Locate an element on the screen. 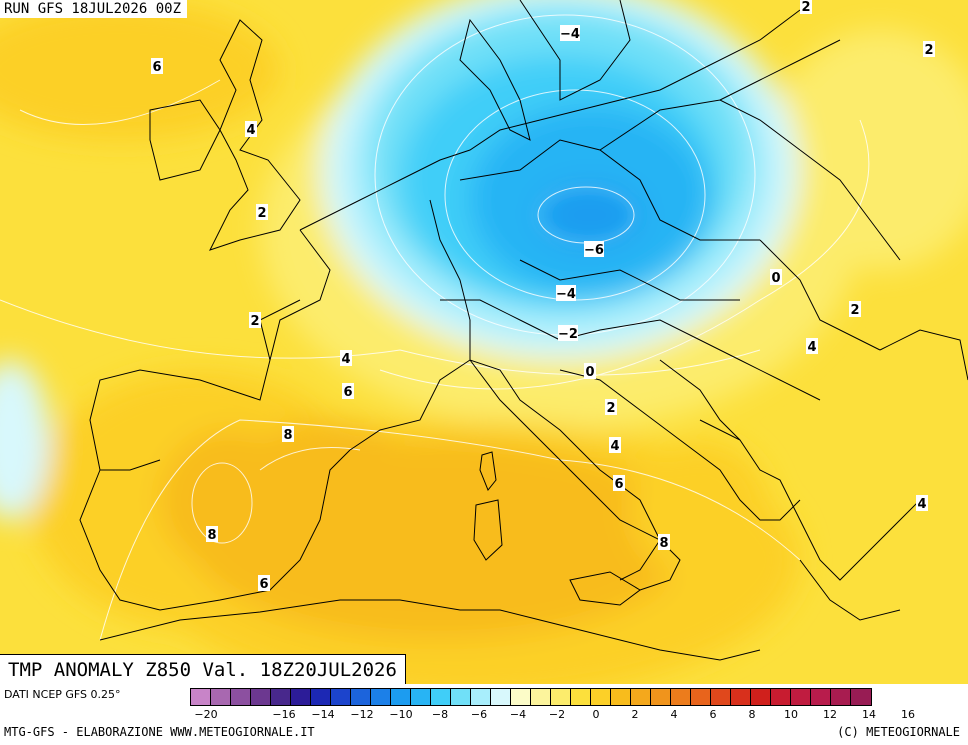  colorbar-tick-label: −6 is located at coordinates (479, 714).